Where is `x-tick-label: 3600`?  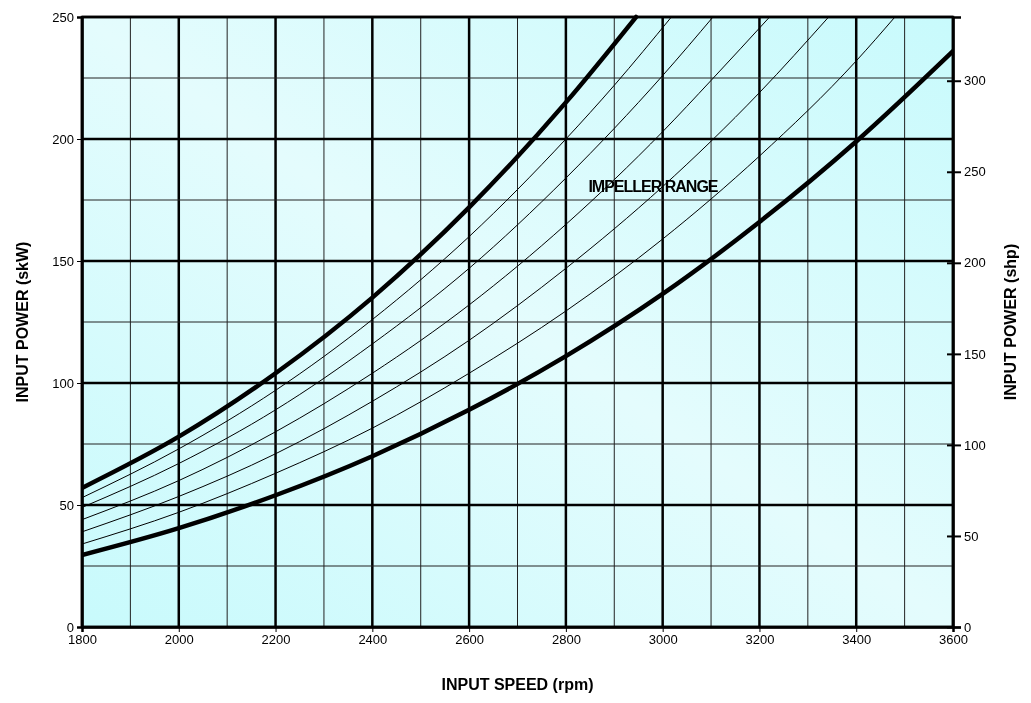 x-tick-label: 3600 is located at coordinates (953, 640).